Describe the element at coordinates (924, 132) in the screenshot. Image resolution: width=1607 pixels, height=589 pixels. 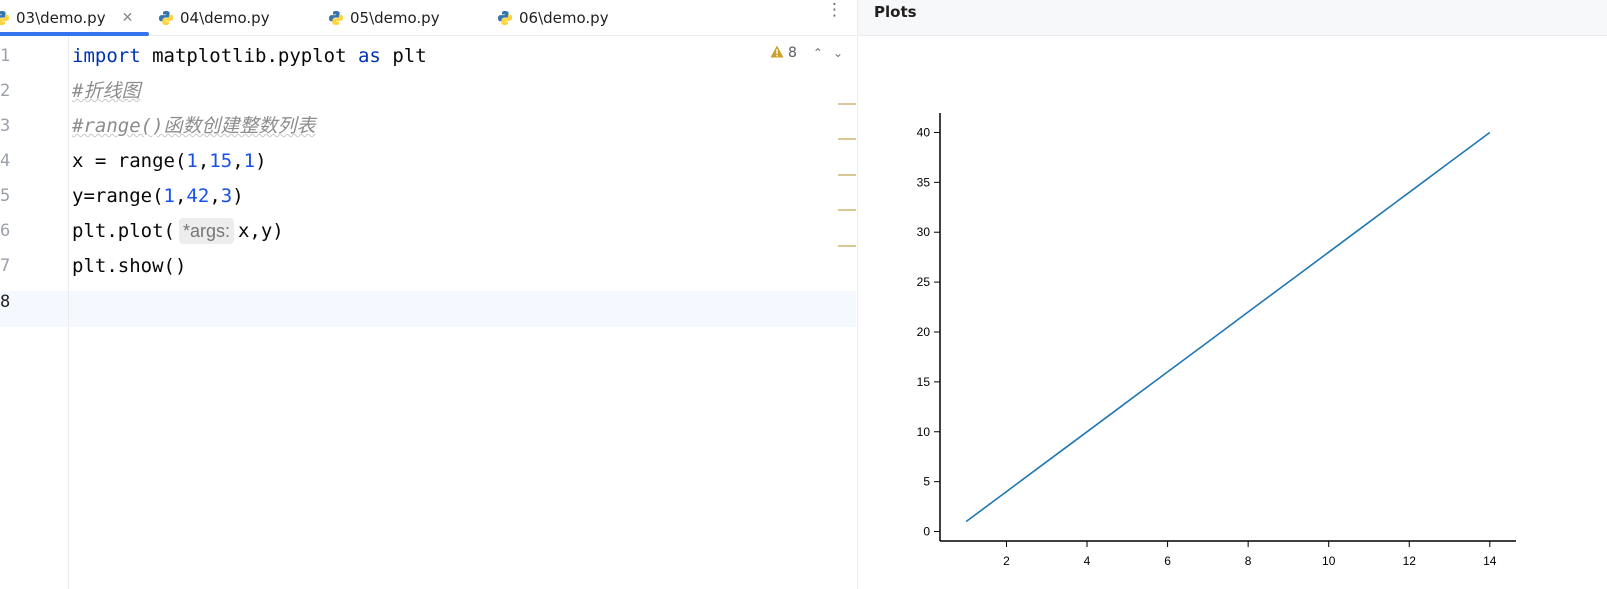
I see `y-tick-label: 40` at that location.